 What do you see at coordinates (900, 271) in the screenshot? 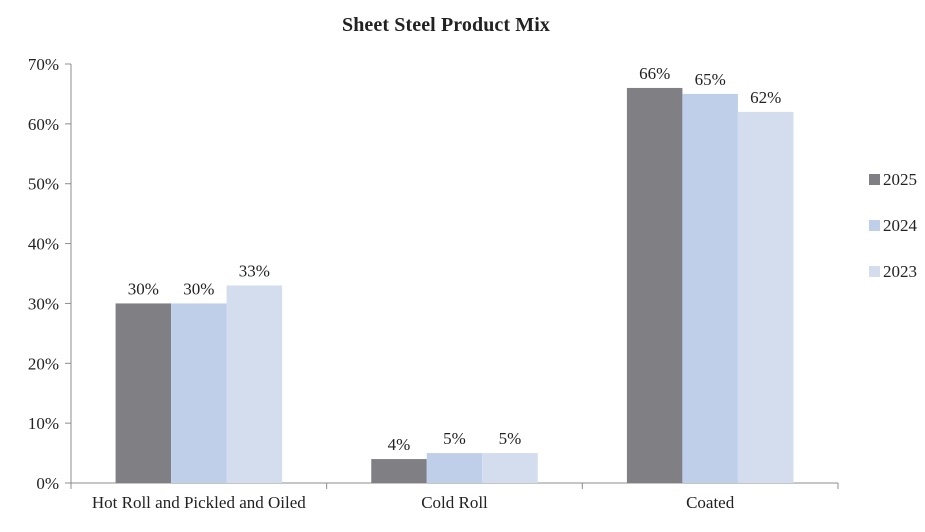
I see `legend-label: 2023` at bounding box center [900, 271].